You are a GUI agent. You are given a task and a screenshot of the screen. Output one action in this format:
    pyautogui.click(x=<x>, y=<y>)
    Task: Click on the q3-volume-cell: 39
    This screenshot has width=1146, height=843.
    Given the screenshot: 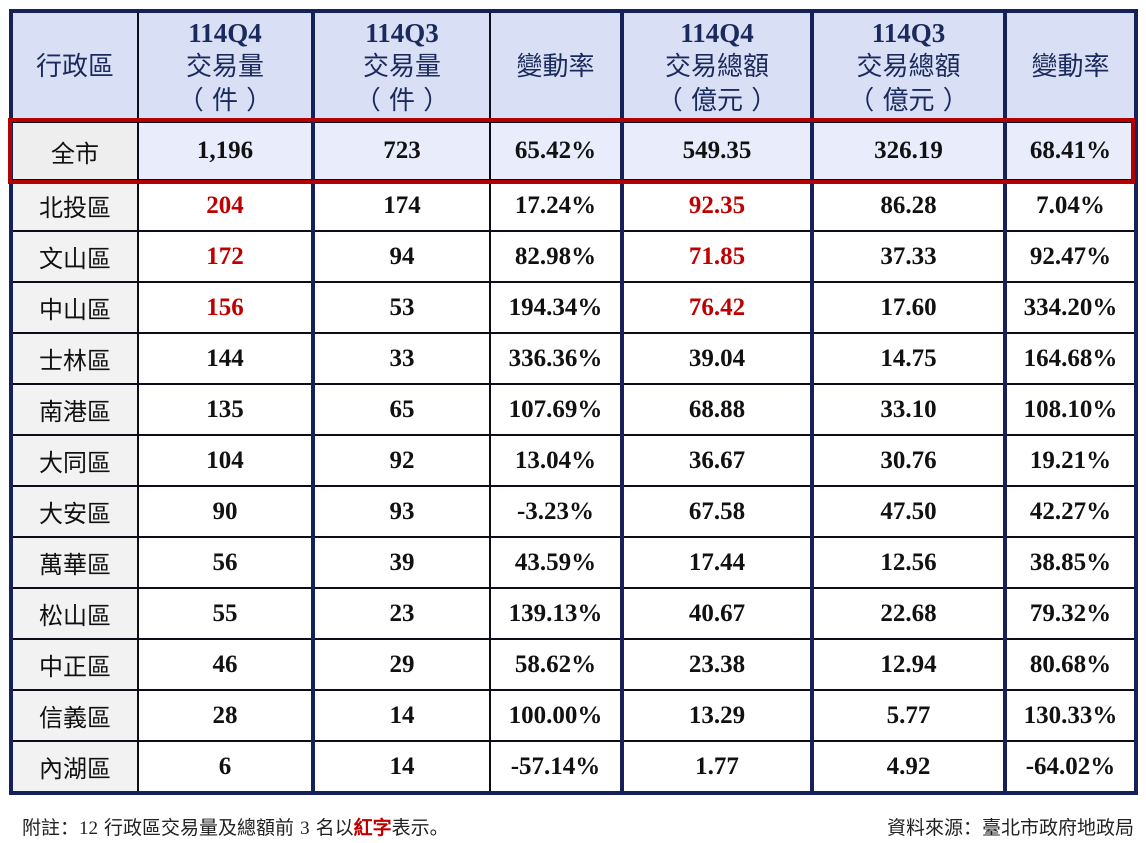 What is the action you would take?
    pyautogui.click(x=401, y=562)
    